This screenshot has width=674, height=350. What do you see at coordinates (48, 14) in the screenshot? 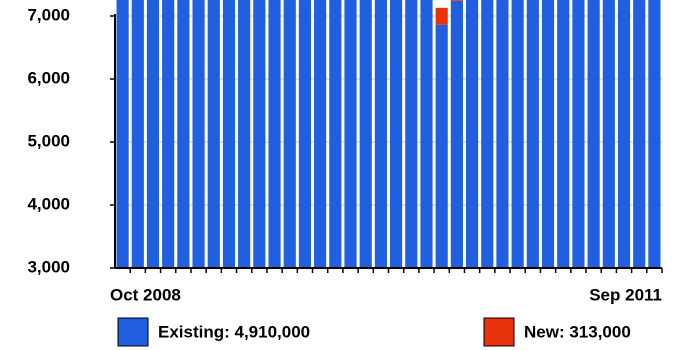
I see `y-tick-label: 7,000` at bounding box center [48, 14].